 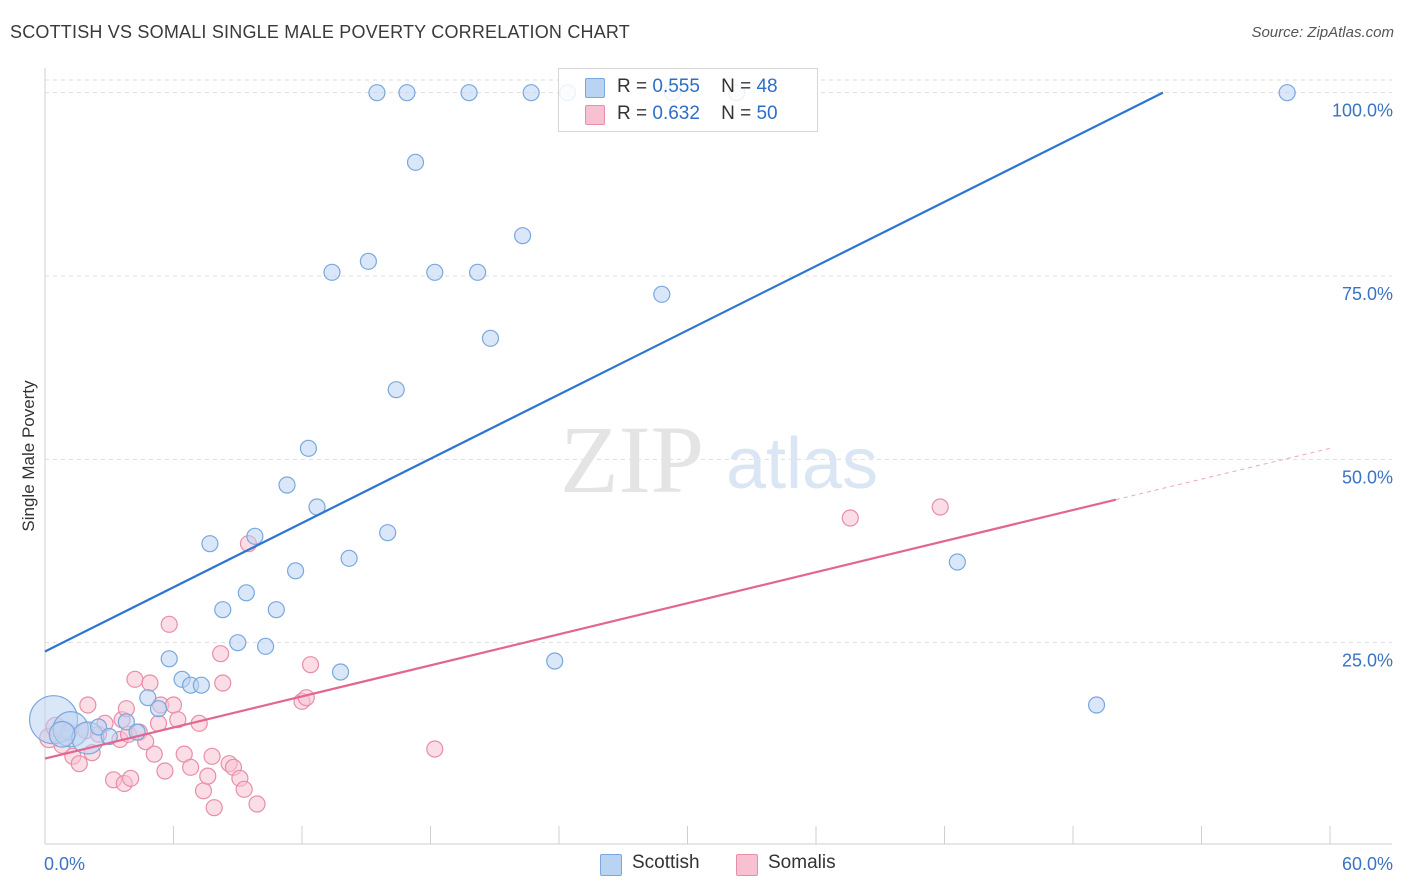 I want to click on series-swatch-scottish, so click(x=611, y=865).